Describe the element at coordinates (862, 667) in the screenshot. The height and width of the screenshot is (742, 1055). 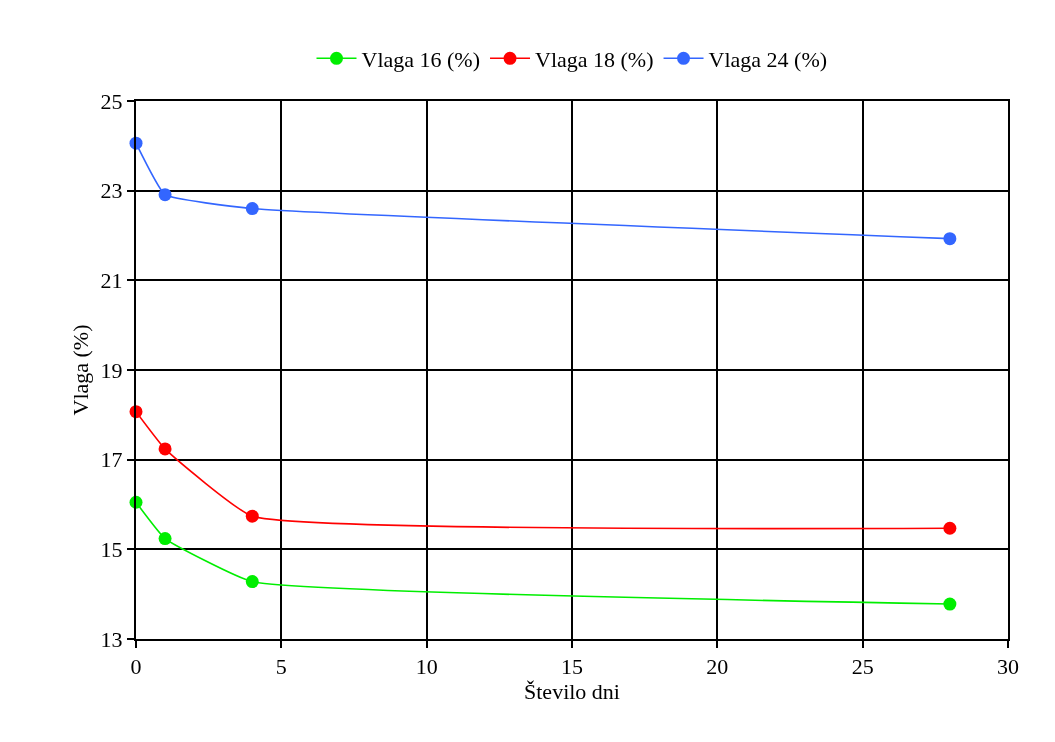
I see `x-tick-label: 25` at that location.